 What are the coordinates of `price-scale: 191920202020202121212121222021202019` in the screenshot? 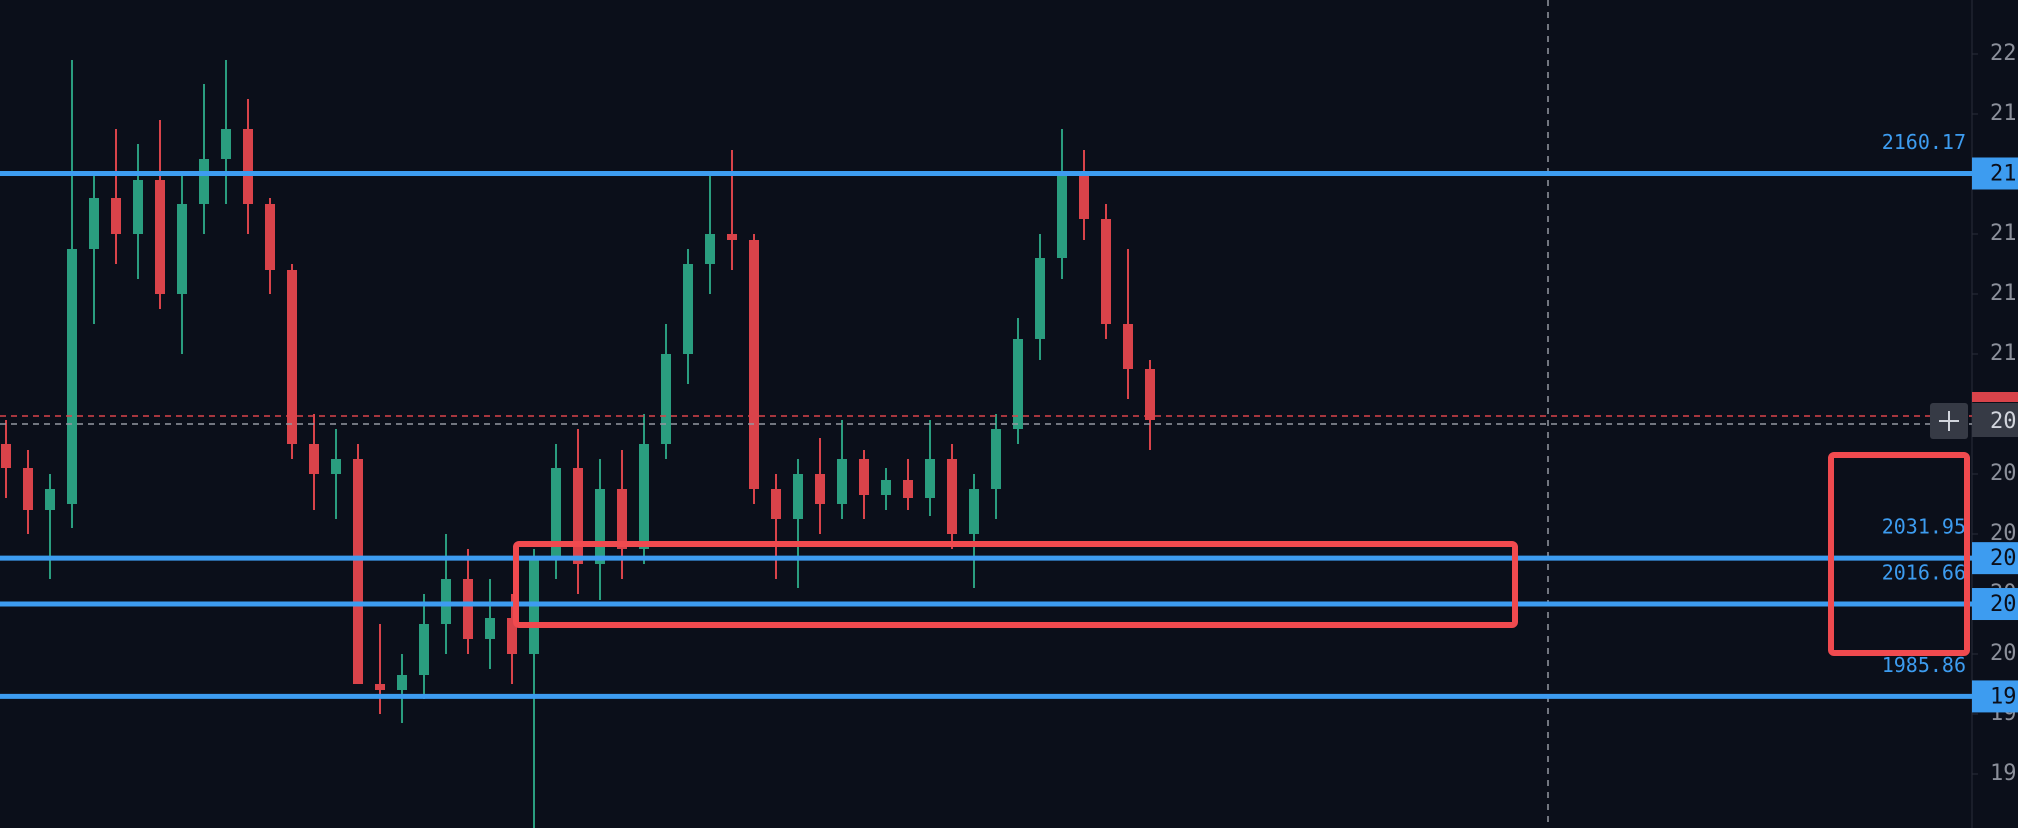 It's located at (1995, 413).